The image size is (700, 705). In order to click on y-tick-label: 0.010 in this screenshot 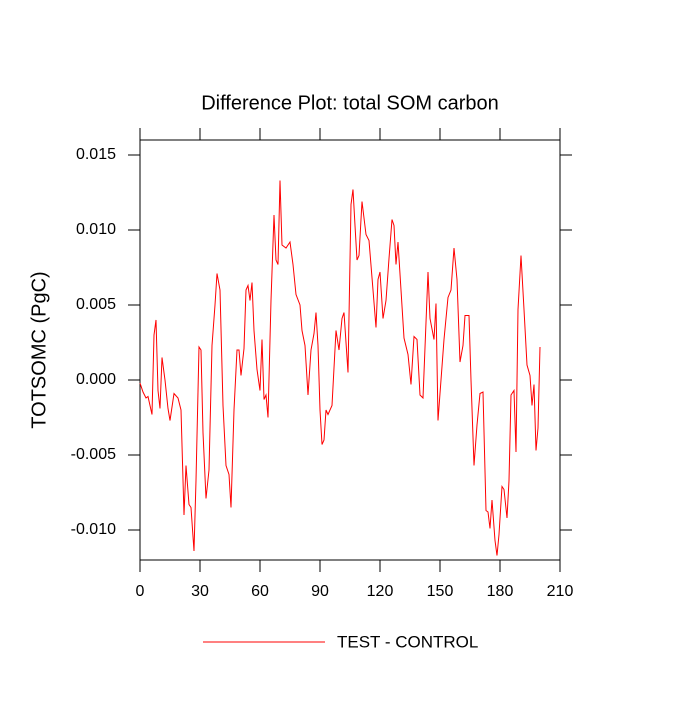, I will do `click(96, 229)`.